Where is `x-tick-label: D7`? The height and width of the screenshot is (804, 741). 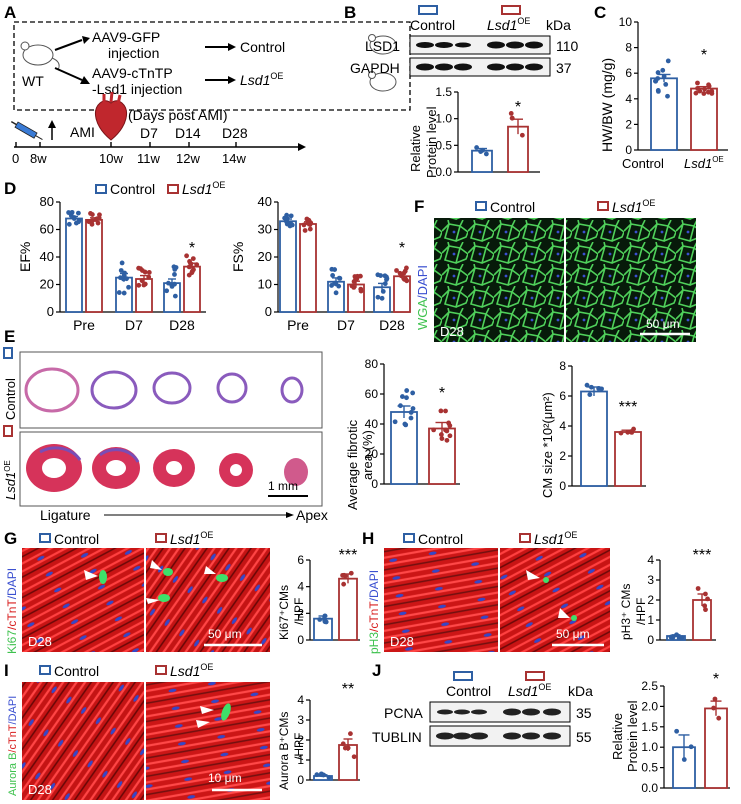
x-tick-label: D7 is located at coordinates (134, 325).